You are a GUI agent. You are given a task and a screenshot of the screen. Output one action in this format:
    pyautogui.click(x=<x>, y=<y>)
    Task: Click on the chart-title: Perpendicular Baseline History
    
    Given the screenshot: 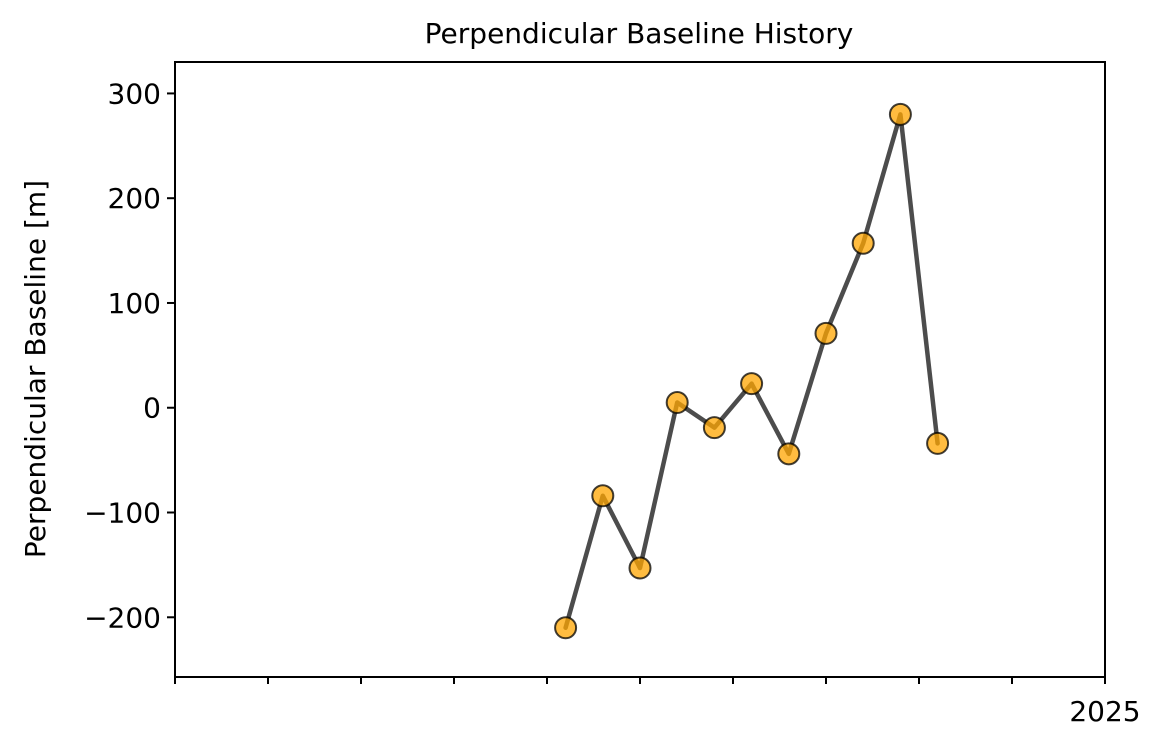 What is the action you would take?
    pyautogui.click(x=639, y=33)
    